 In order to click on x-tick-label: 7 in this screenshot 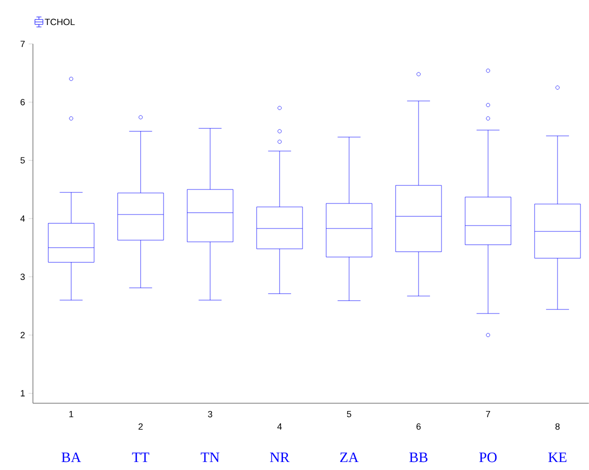, I will do `click(488, 414)`.